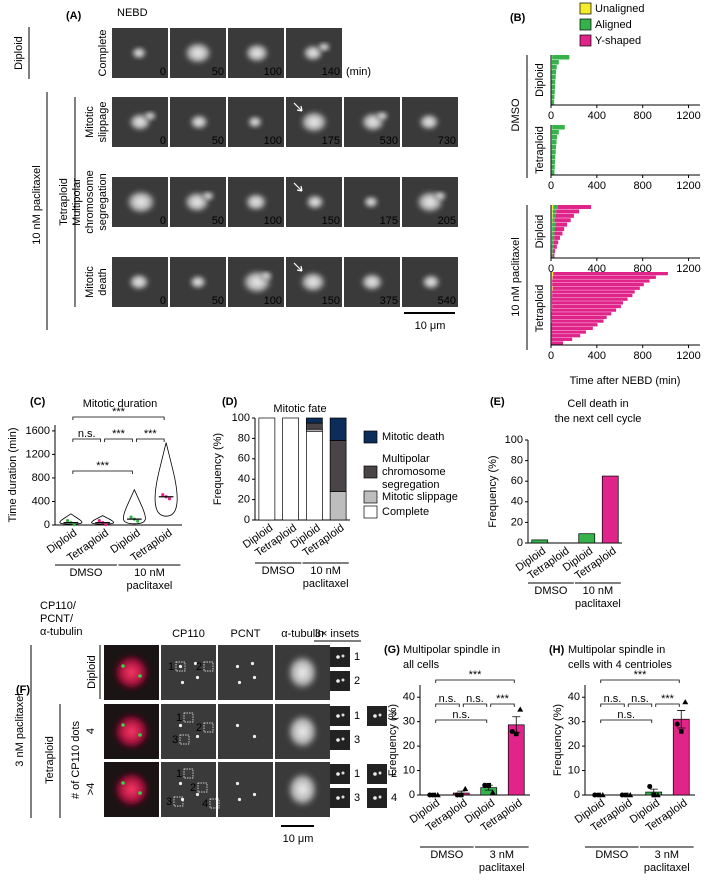 The image size is (709, 894). Describe the element at coordinates (41, 478) in the screenshot. I see `y-tick-label: 800` at that location.